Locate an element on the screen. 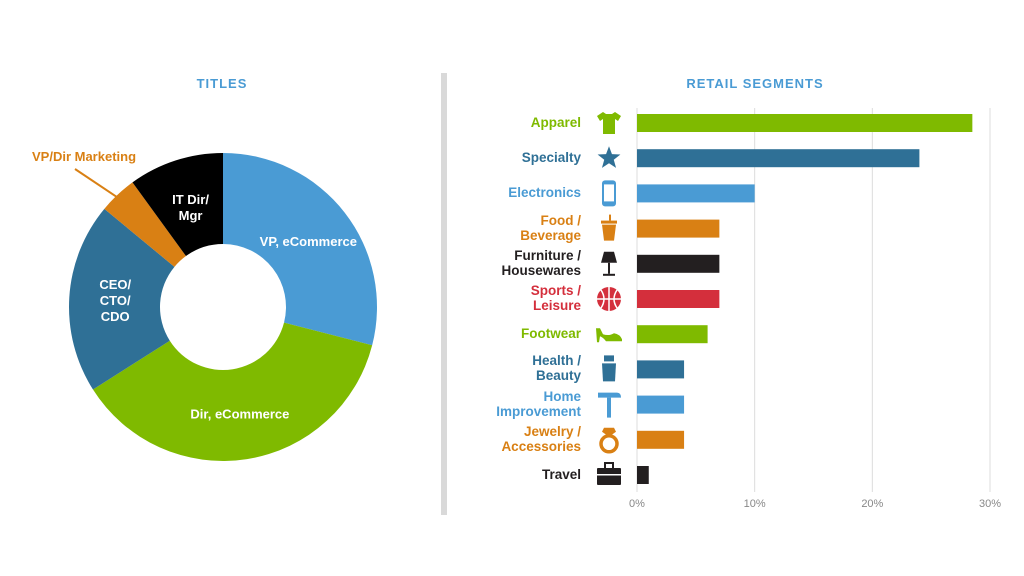 Image resolution: width=1024 pixels, height=576 pixels. bar-label: Furniture / Housewares is located at coordinates (541, 262).